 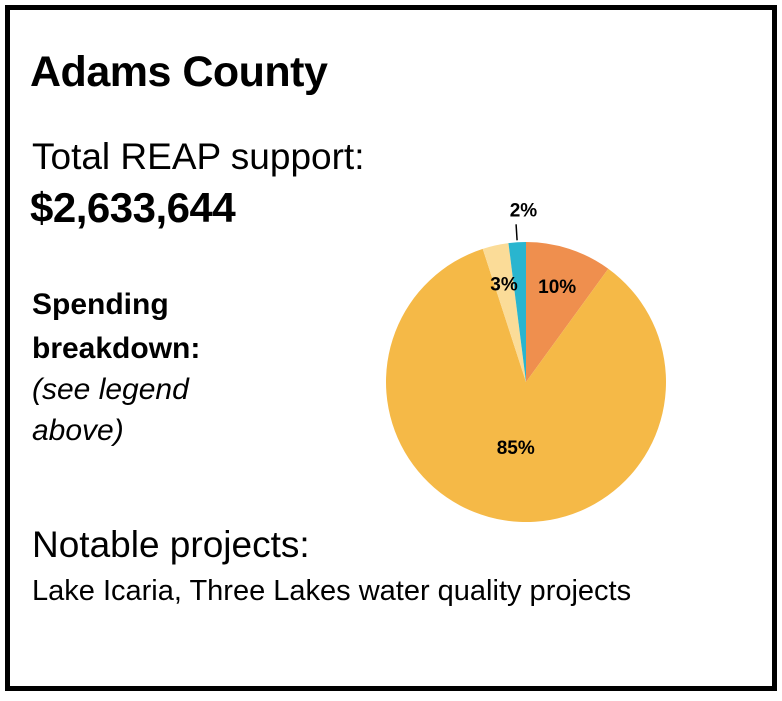 What do you see at coordinates (524, 210) in the screenshot?
I see `pie-label-3: 2%` at bounding box center [524, 210].